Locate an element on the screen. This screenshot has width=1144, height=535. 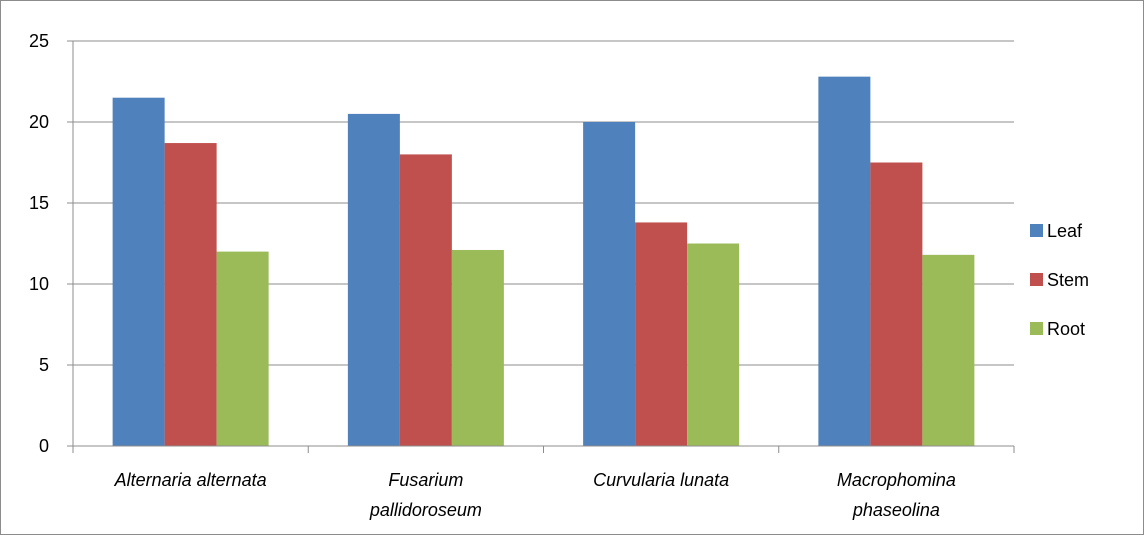
x-category-label: Alternaria alternata is located at coordinates (190, 480).